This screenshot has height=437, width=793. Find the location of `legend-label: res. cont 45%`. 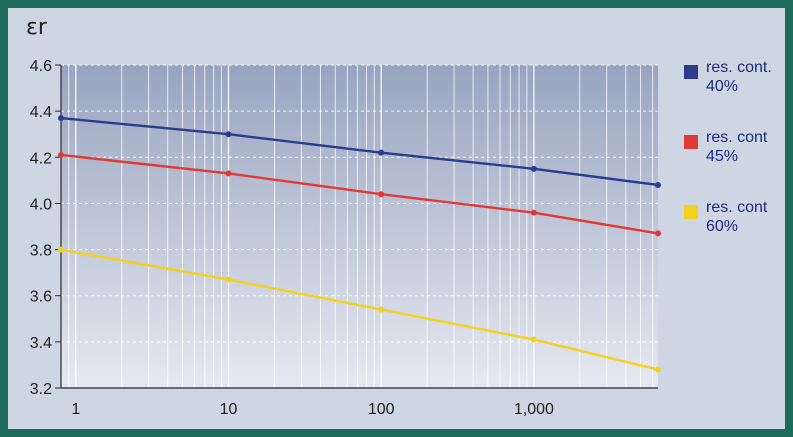

legend-label: res. cont 45% is located at coordinates (737, 147).